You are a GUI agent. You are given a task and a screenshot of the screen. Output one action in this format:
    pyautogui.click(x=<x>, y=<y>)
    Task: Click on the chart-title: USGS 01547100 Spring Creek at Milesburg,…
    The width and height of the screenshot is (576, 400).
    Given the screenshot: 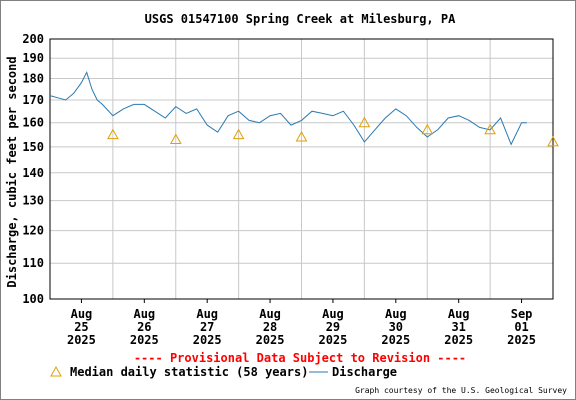 What is the action you would take?
    pyautogui.click(x=300, y=19)
    